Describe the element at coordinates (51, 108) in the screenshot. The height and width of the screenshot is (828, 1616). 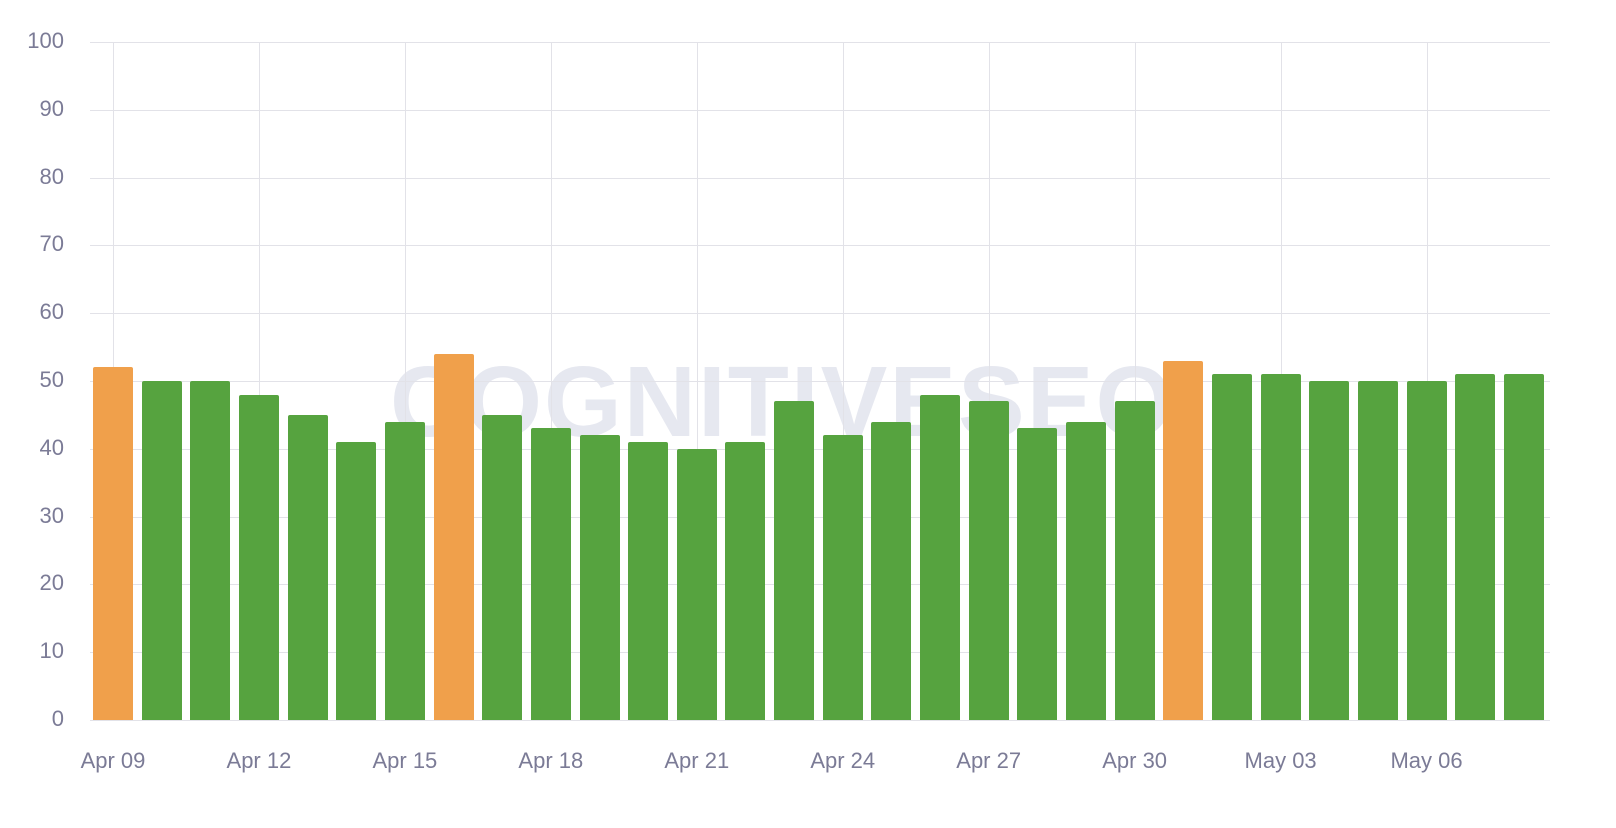
I see `y-tick-label: 90` at that location.